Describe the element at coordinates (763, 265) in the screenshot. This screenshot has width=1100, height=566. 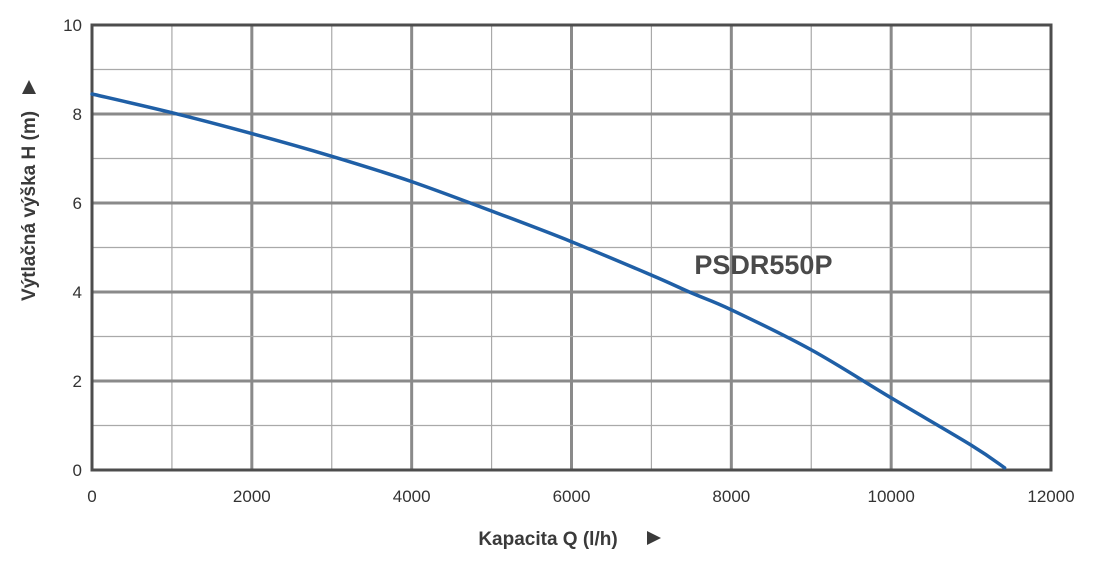
I see `series-label: PSDR550P` at that location.